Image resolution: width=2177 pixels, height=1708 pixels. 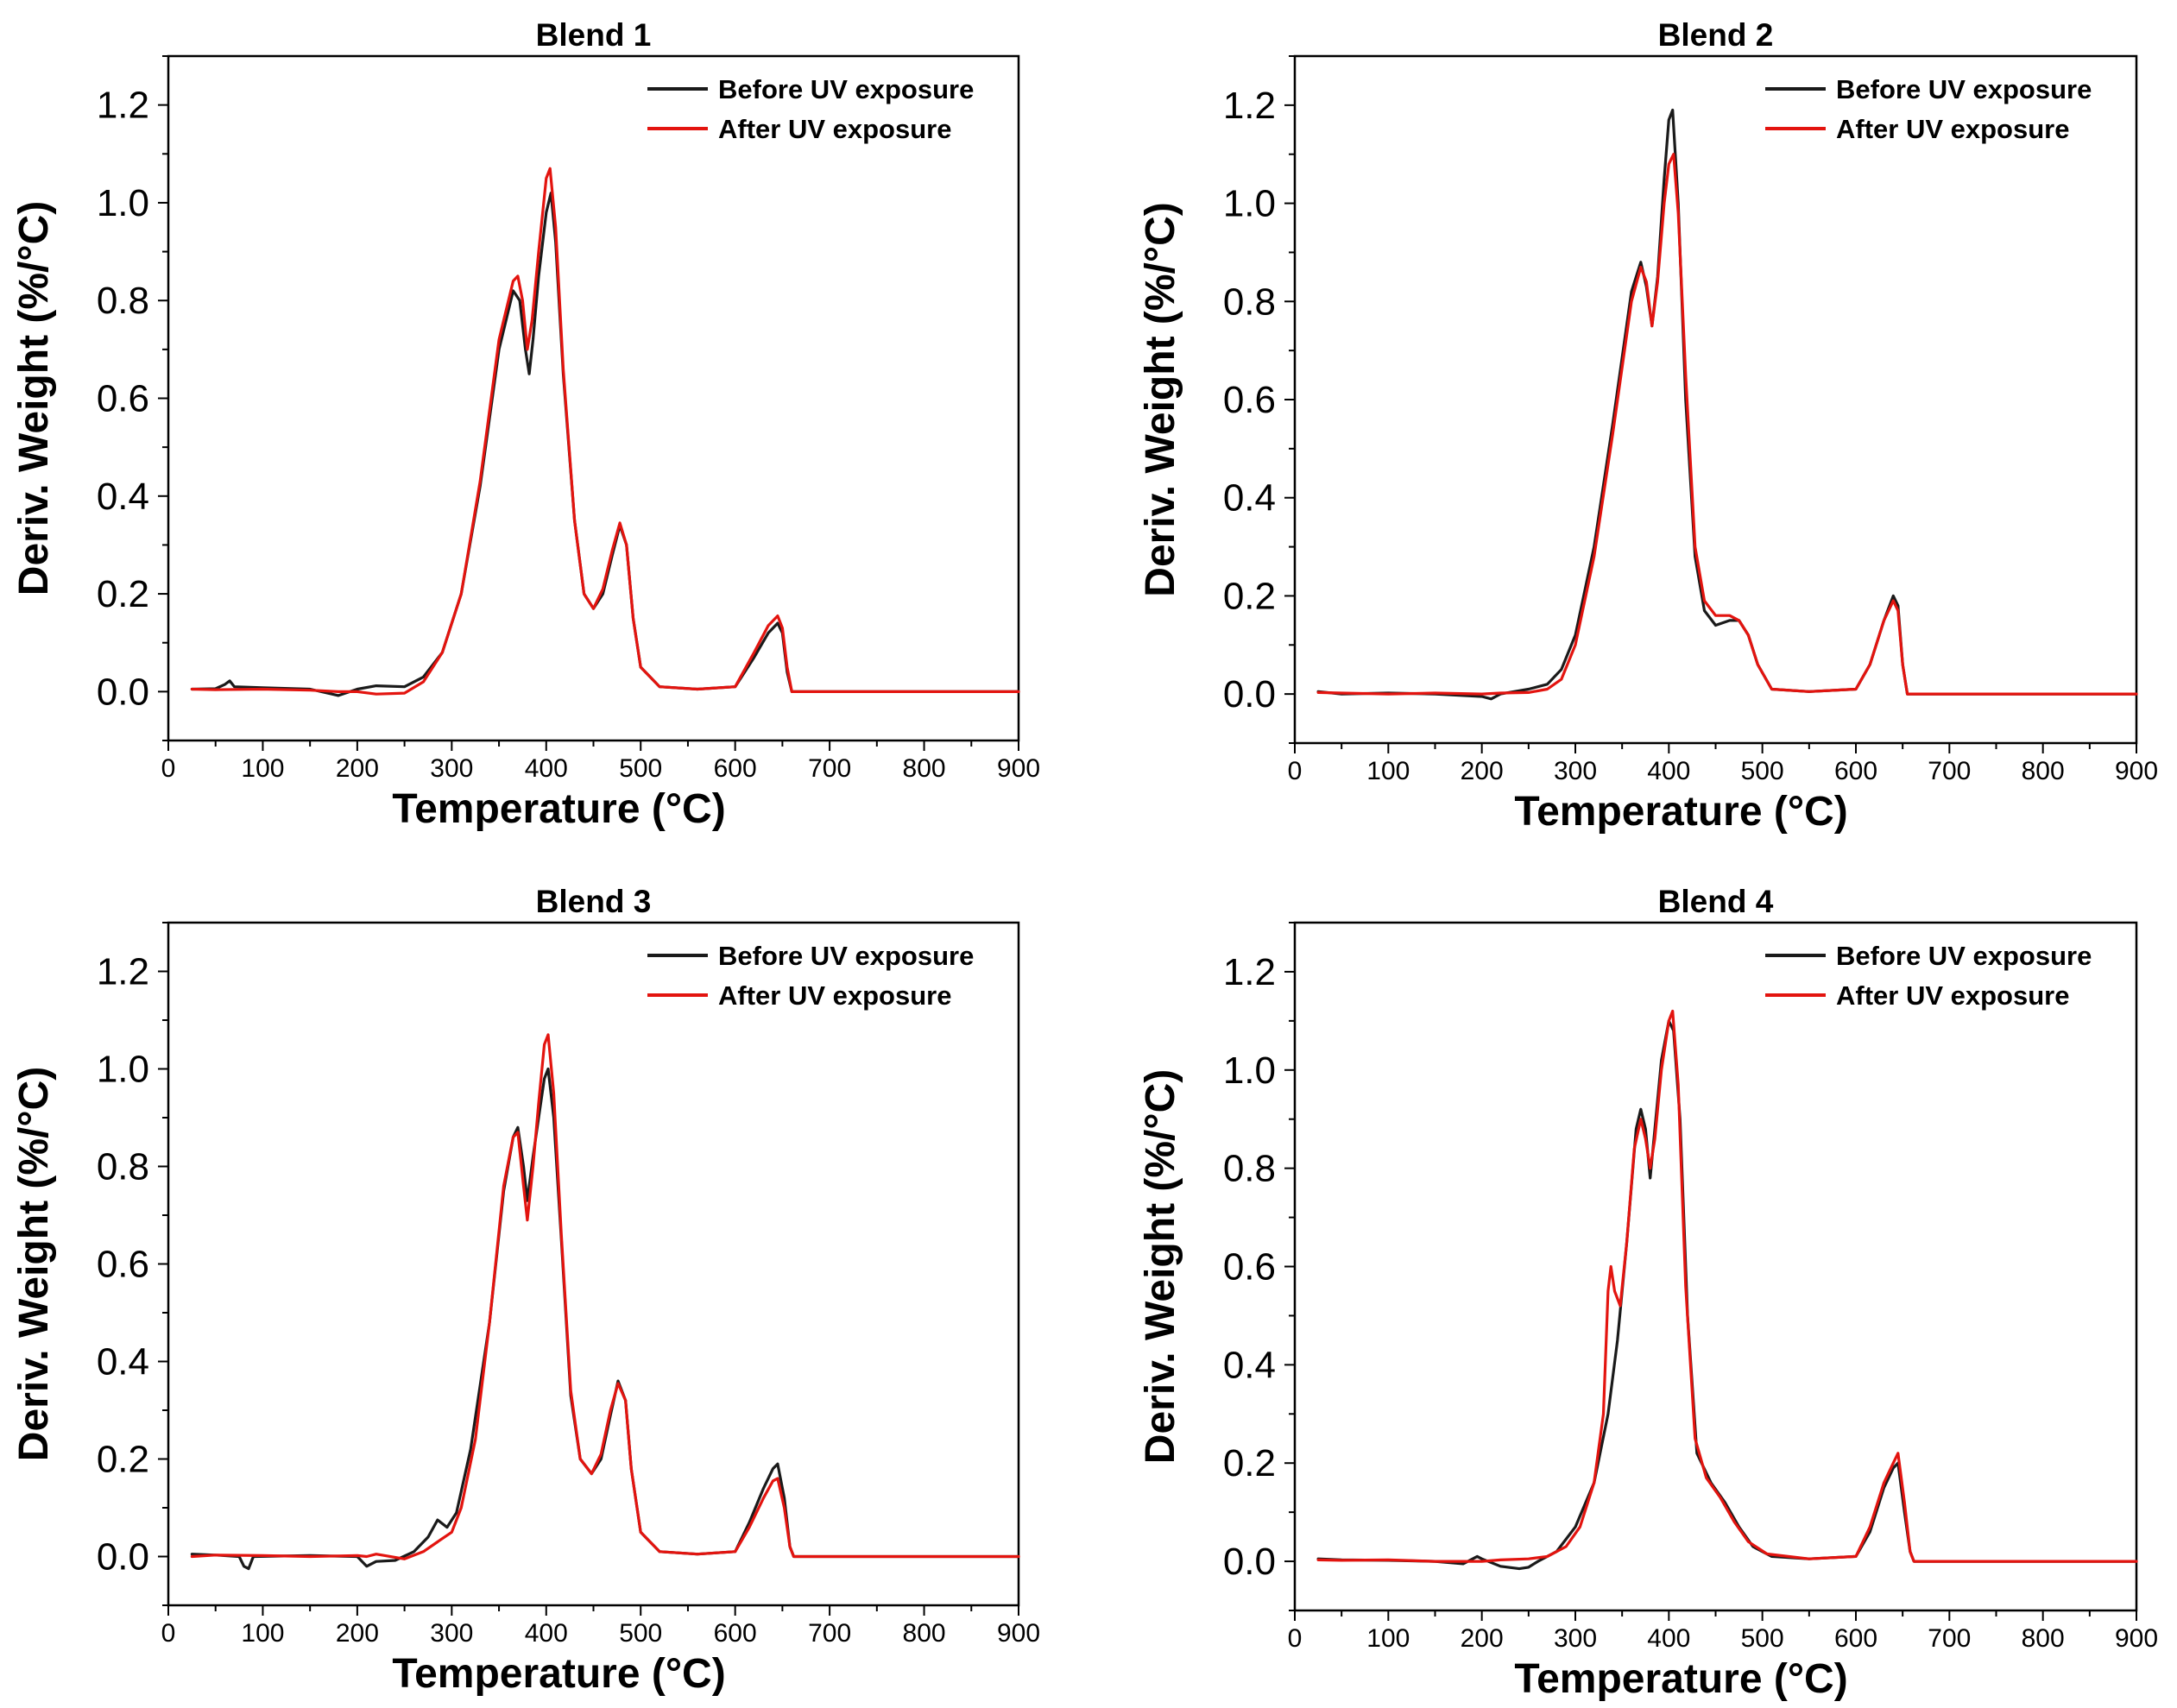 I want to click on chart-title: Blend 2, so click(x=1716, y=35).